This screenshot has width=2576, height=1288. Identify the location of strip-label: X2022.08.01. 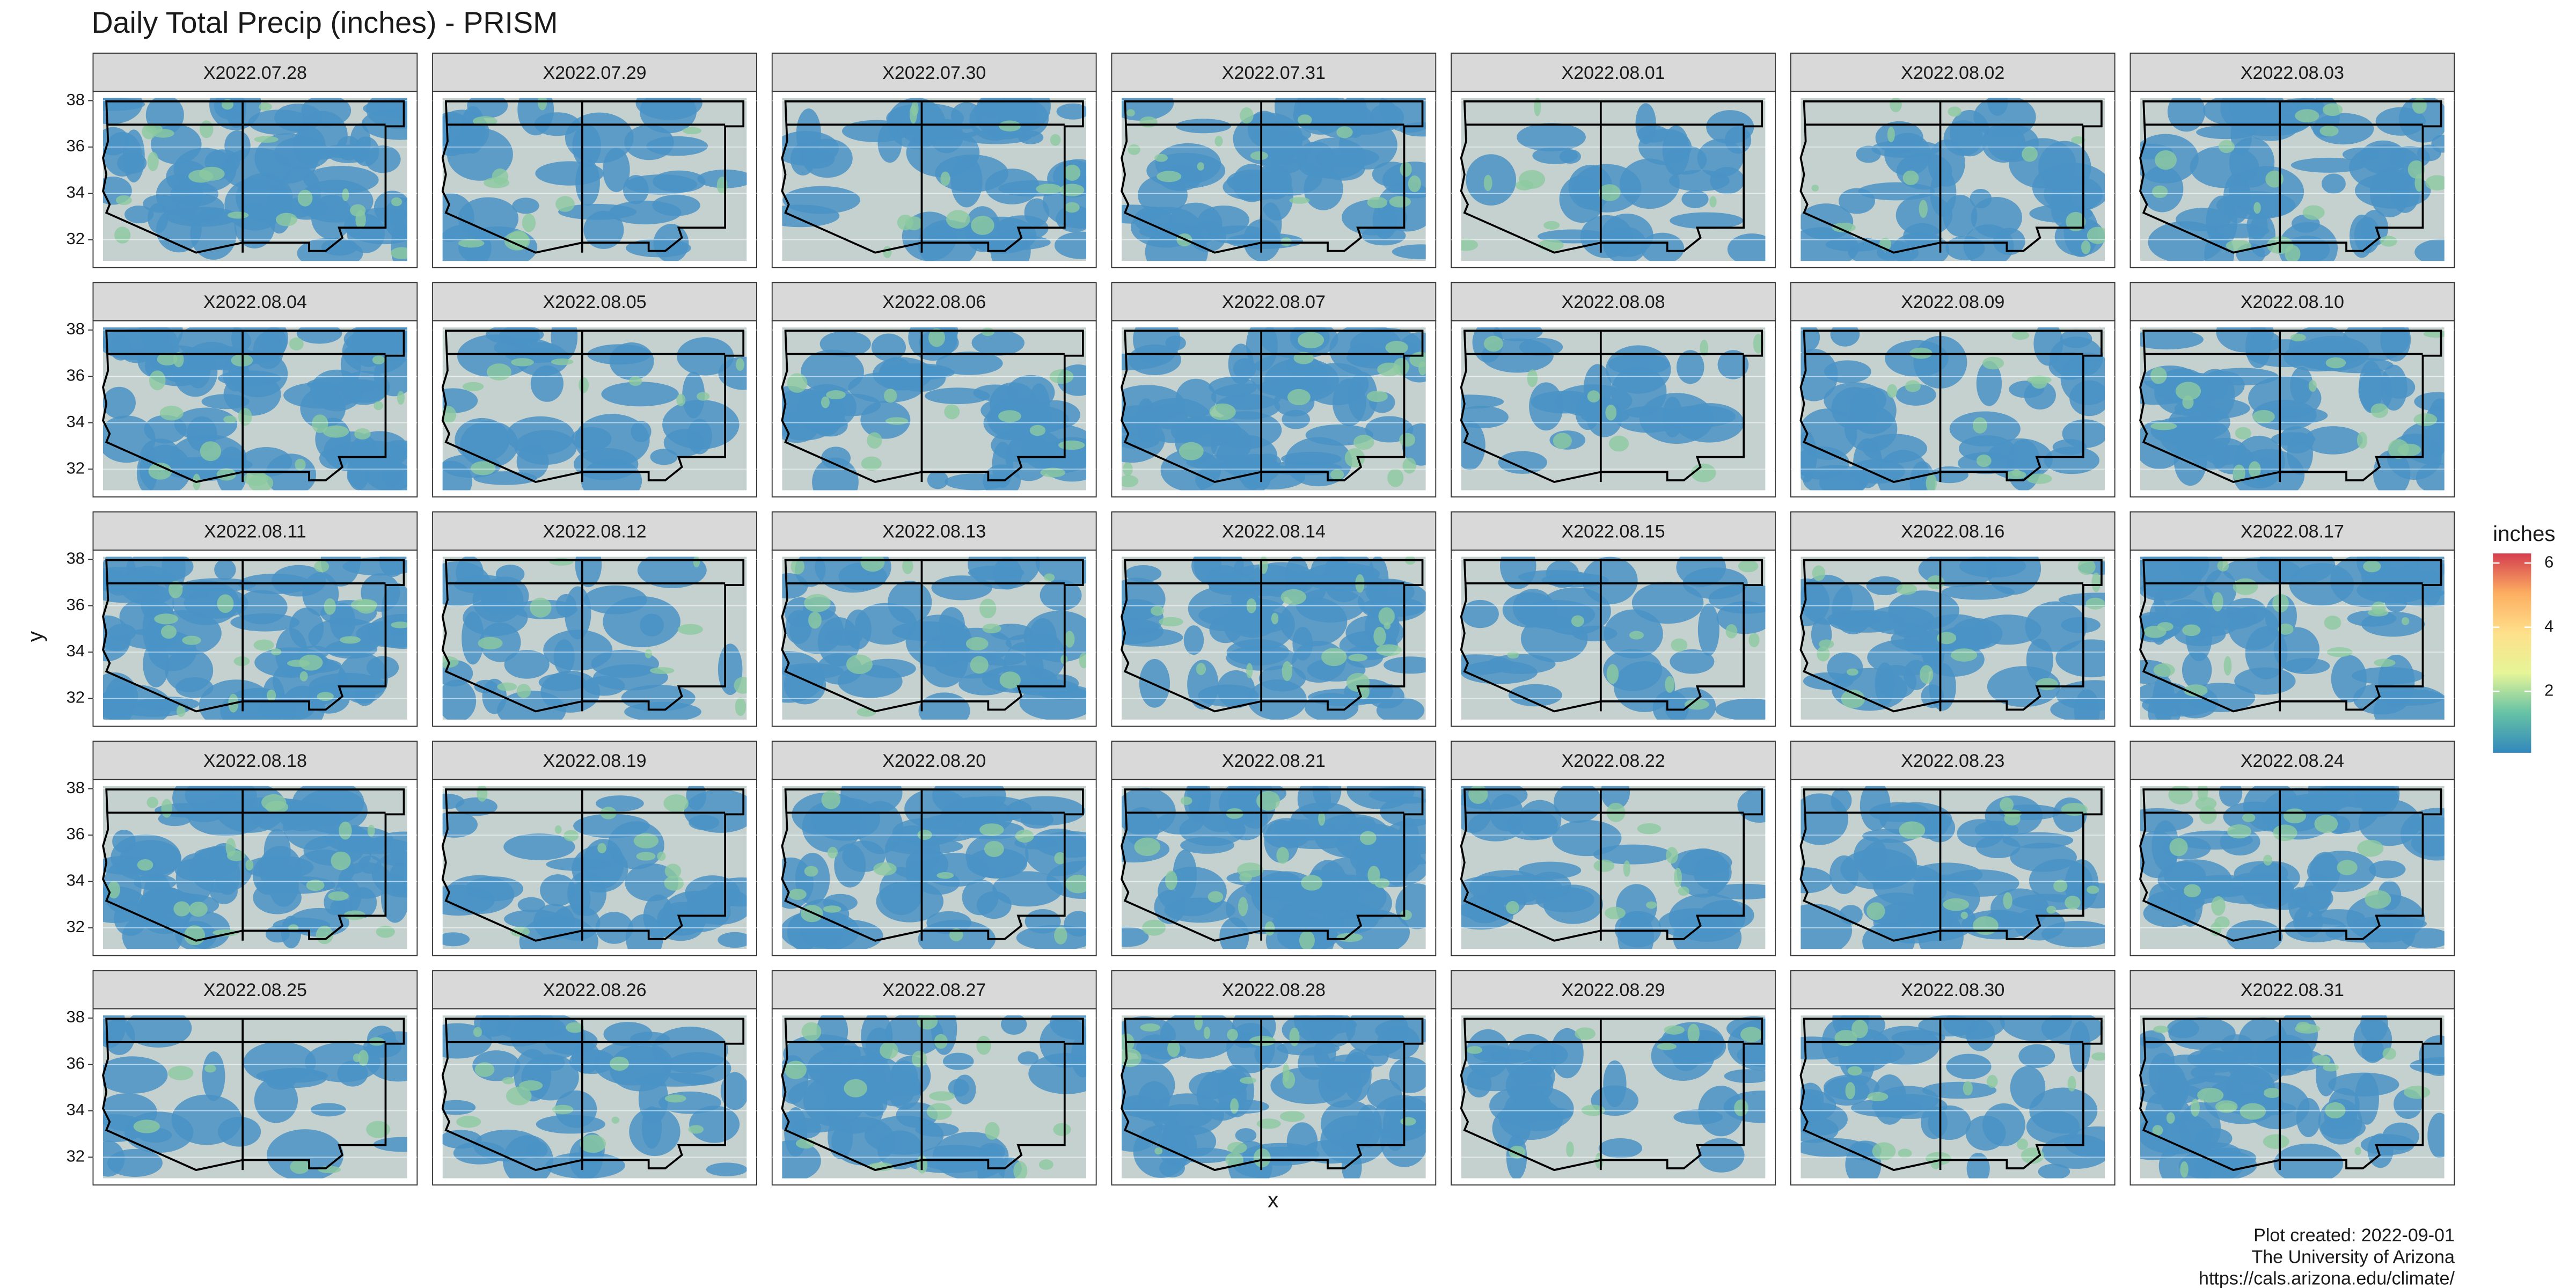
(1613, 73).